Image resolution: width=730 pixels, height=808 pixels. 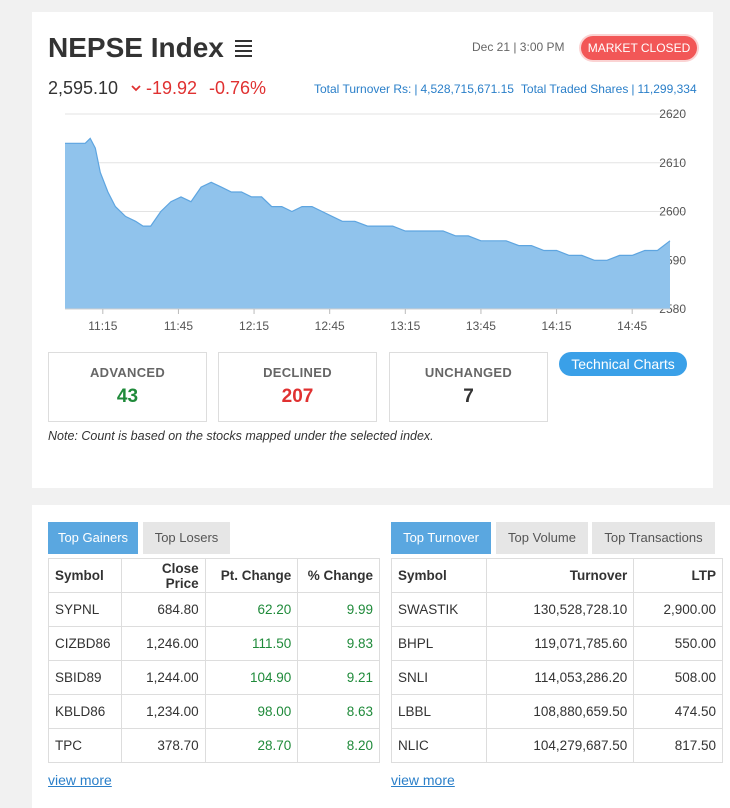 I want to click on chevron-down-icon, so click(x=136, y=88).